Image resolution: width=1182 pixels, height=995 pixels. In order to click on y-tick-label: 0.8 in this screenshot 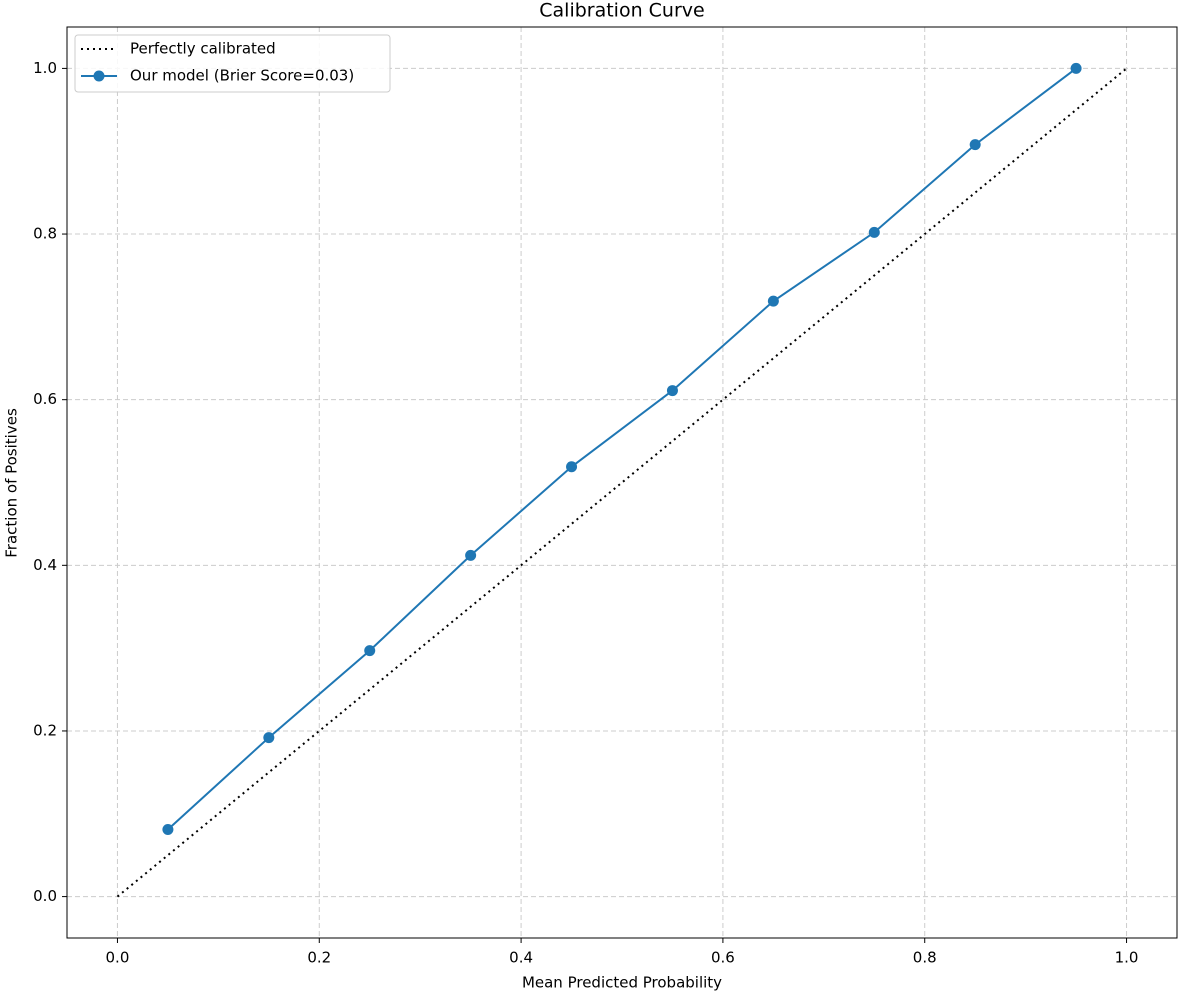, I will do `click(45, 234)`.